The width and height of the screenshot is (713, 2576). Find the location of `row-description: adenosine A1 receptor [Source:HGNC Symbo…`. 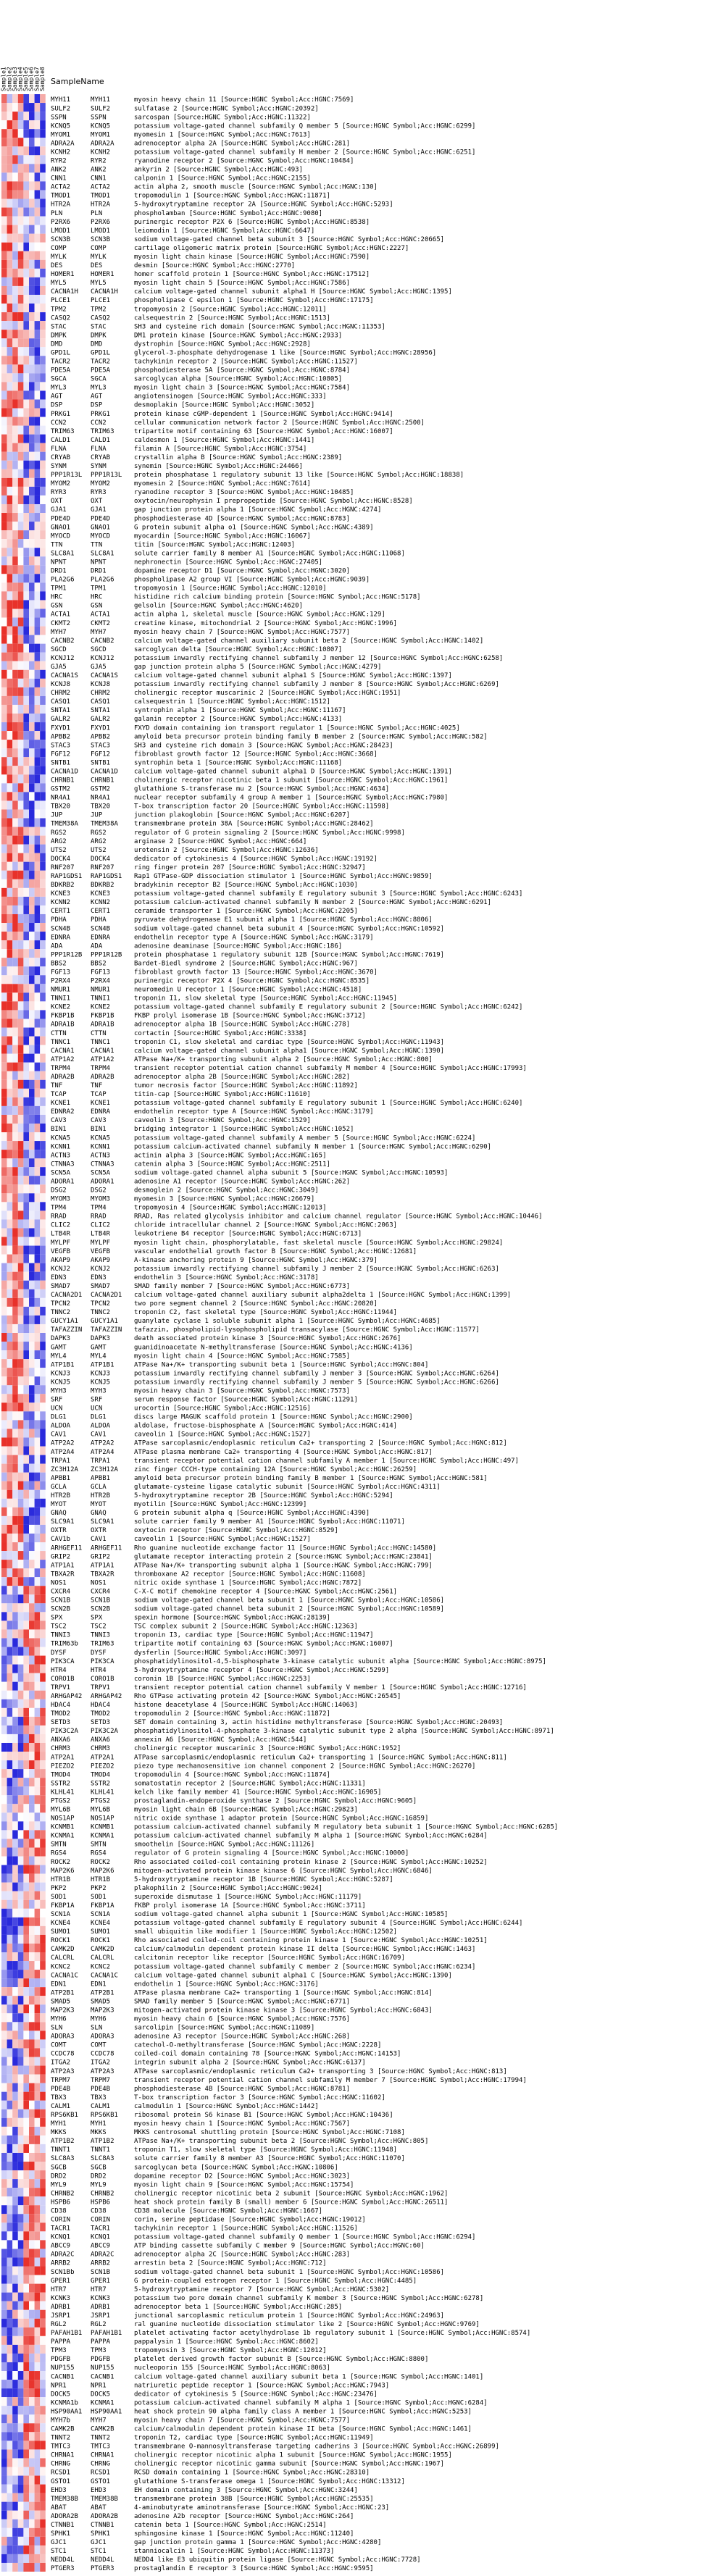

row-description: adenosine A1 receptor [Source:HGNC Symbo… is located at coordinates (242, 1181).